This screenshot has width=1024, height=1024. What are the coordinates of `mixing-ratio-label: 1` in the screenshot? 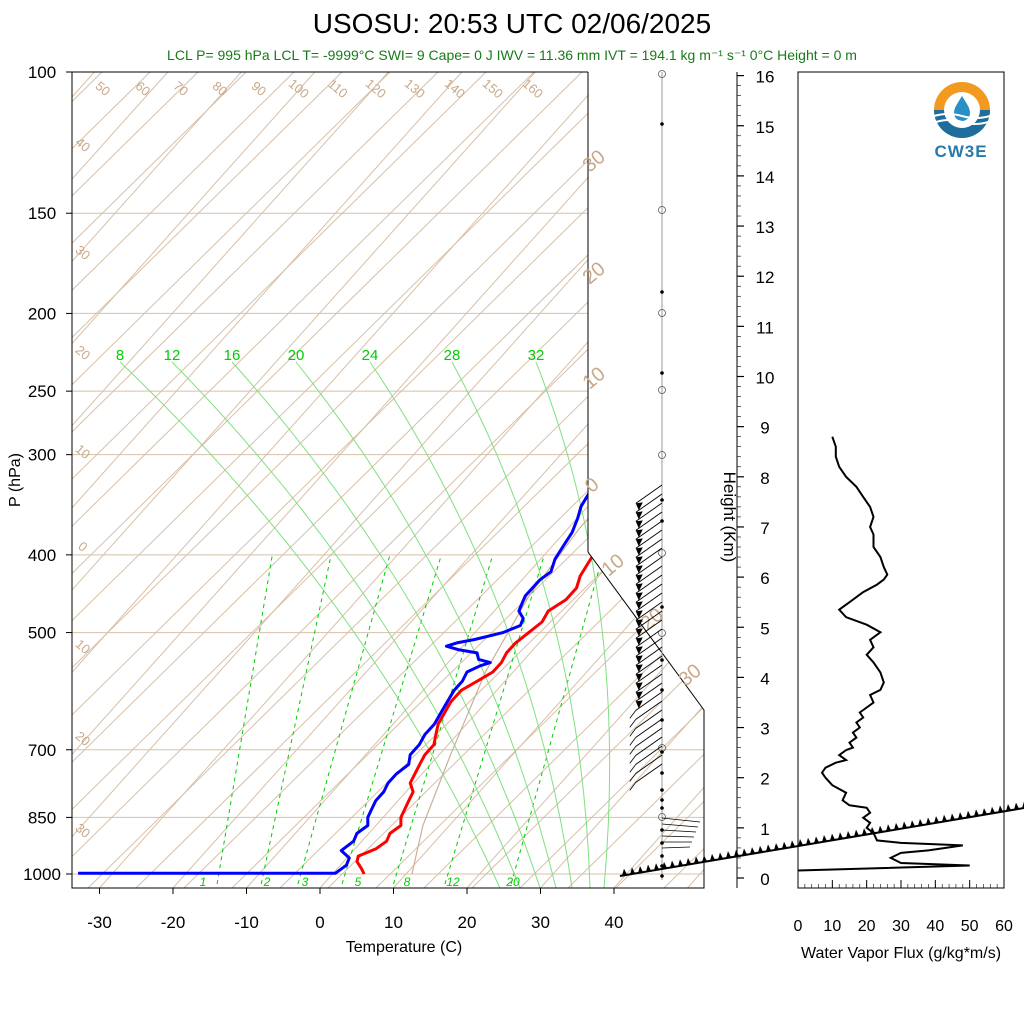 It's located at (203, 882).